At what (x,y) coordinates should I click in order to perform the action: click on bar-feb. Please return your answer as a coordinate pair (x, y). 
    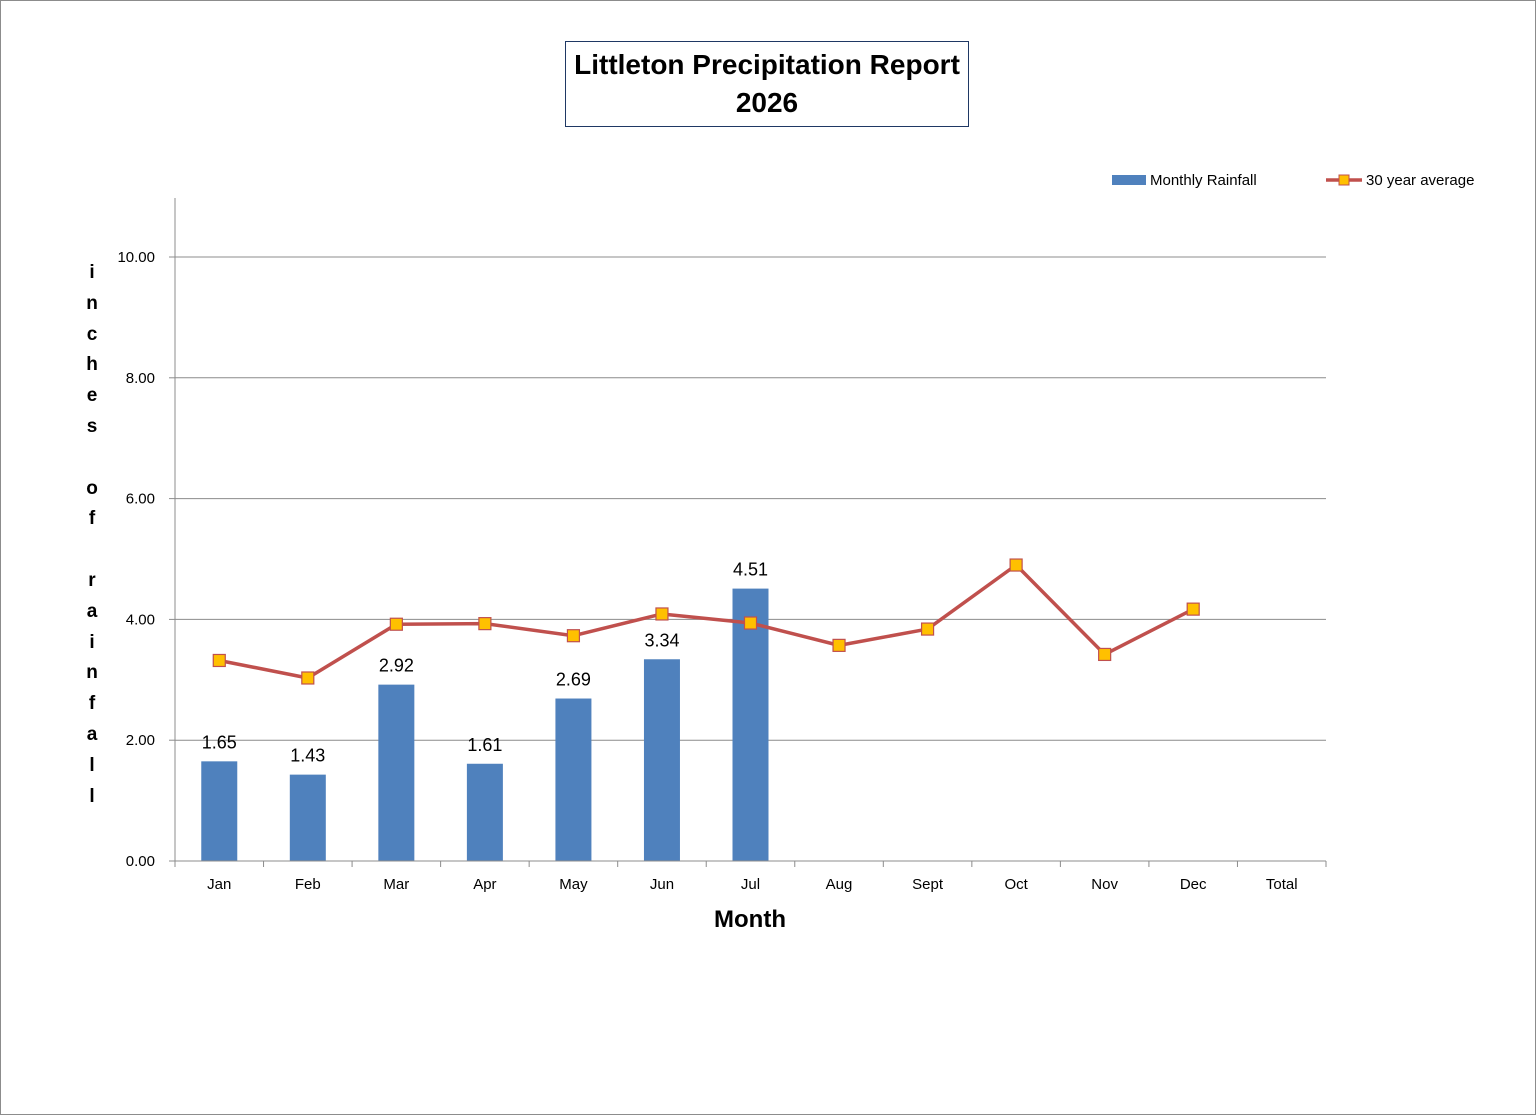
    Looking at the image, I should click on (307, 817).